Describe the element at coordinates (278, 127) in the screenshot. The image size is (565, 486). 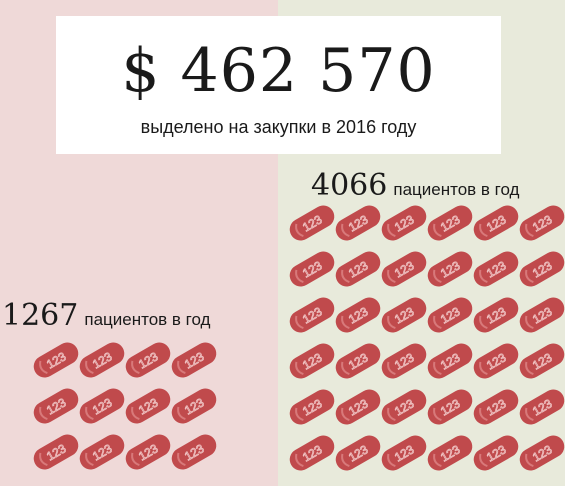
I see `budget-caption: выделено на закупки в 2016 году` at that location.